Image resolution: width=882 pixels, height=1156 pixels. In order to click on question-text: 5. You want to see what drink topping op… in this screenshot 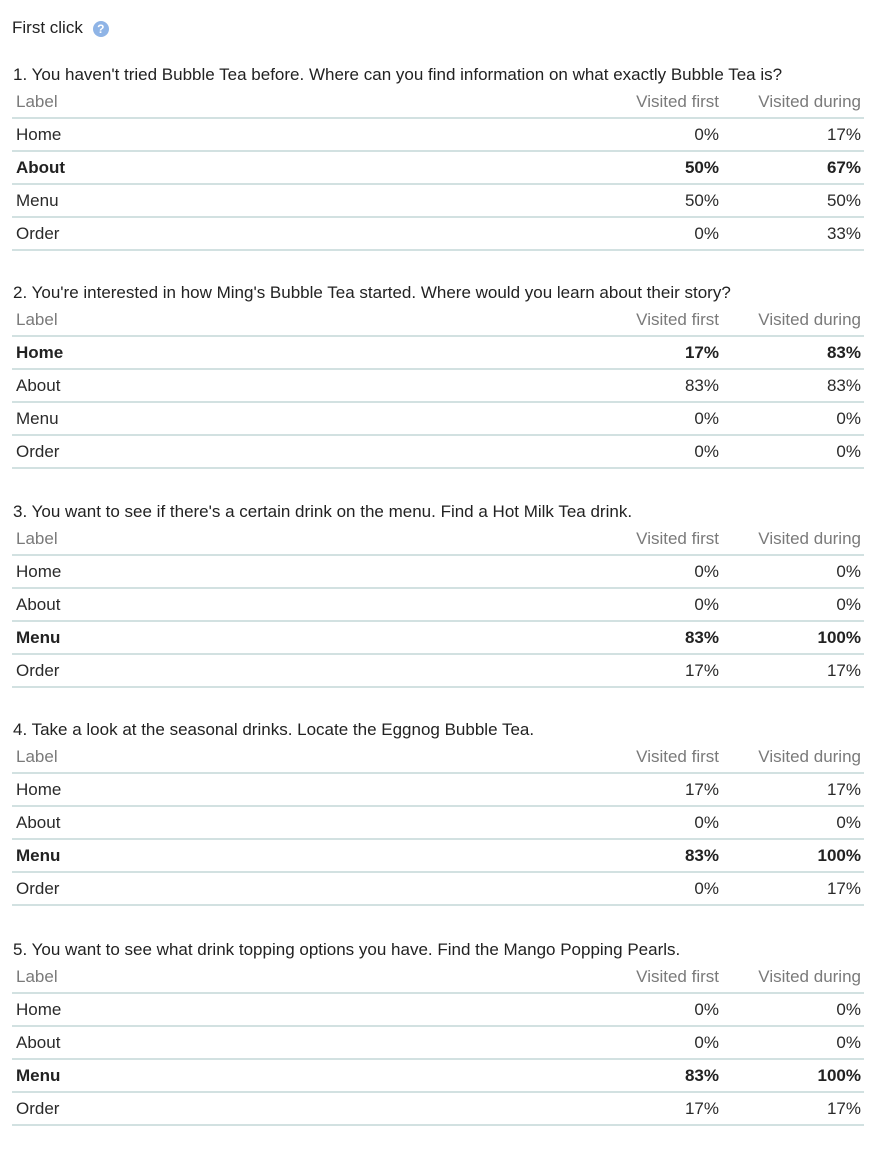, I will do `click(347, 949)`.